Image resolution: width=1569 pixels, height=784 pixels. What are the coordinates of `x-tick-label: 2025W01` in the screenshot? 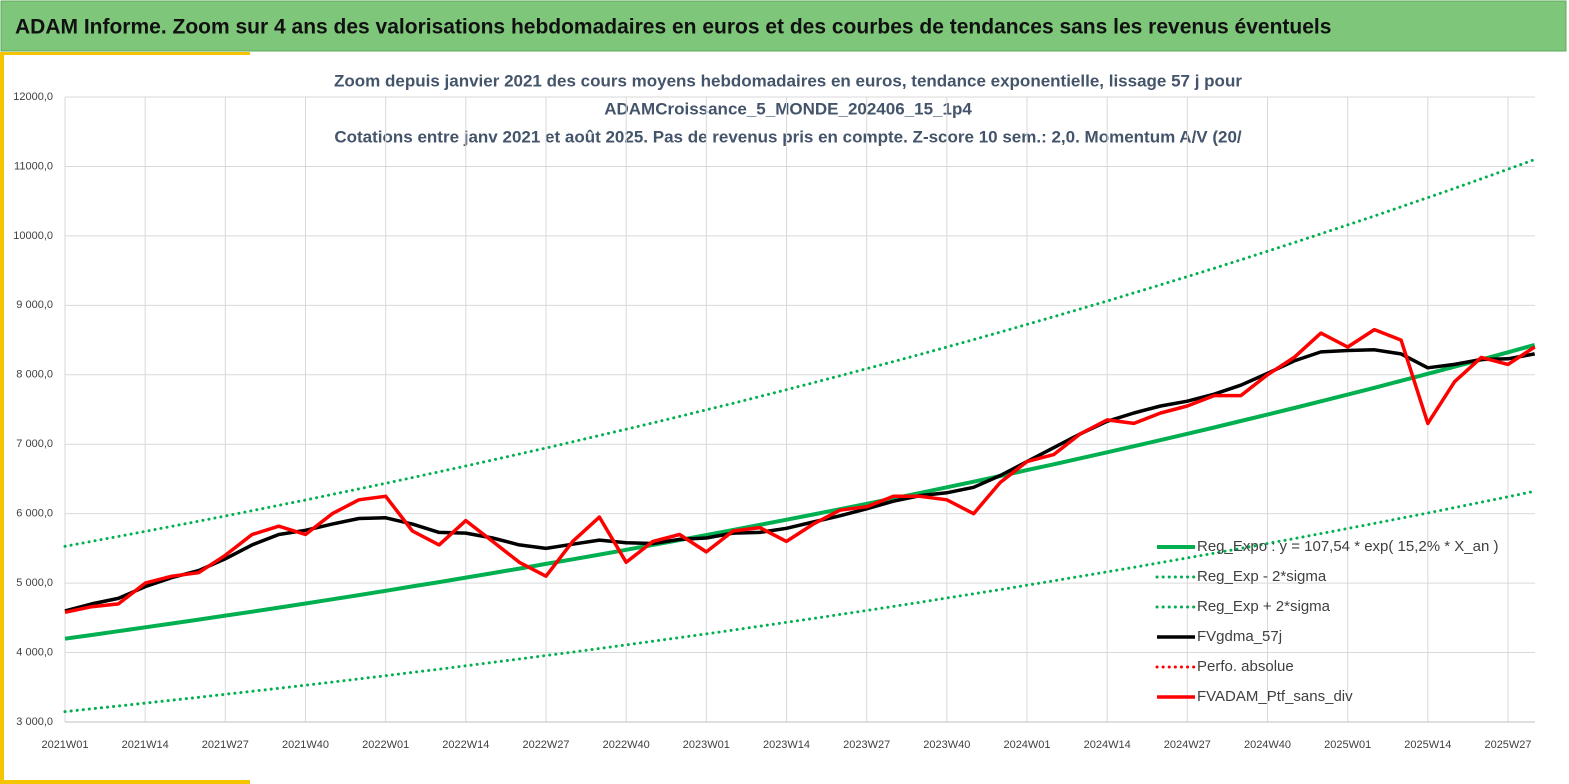 It's located at (1347, 745).